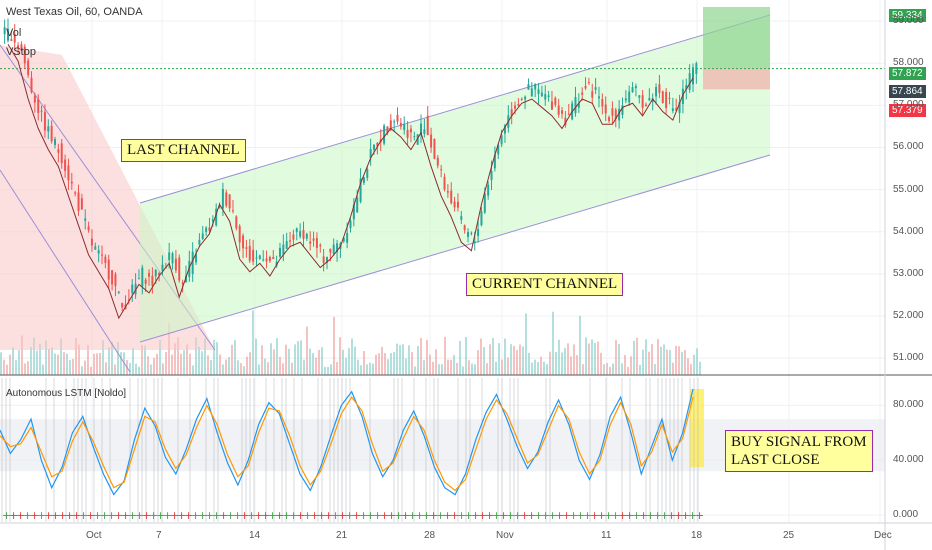 The width and height of the screenshot is (932, 550). Describe the element at coordinates (908, 21) in the screenshot. I see `price-tick-label: 59.000` at that location.